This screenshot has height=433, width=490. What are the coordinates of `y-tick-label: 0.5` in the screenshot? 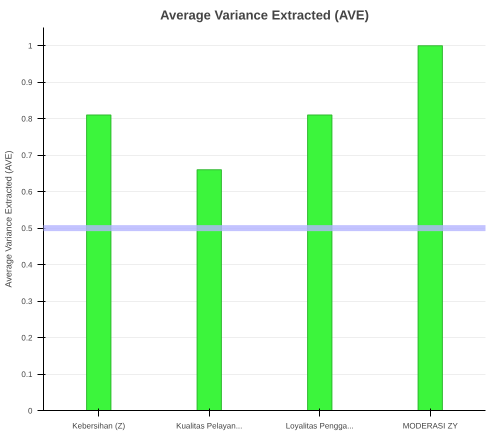 It's located at (27, 229).